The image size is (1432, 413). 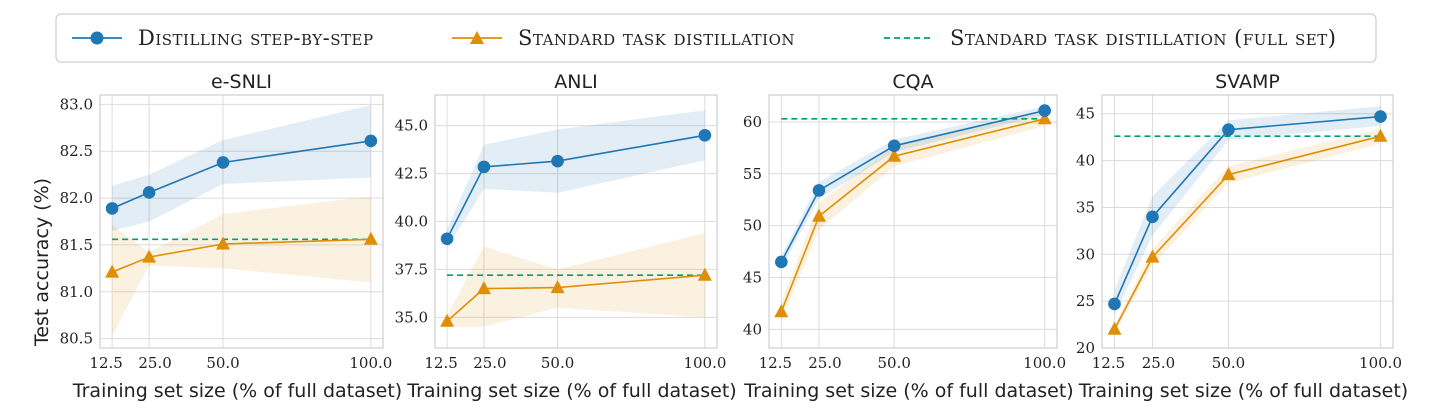 What do you see at coordinates (42, 262) in the screenshot?
I see `y-axis-label: Test accuracy (%)` at bounding box center [42, 262].